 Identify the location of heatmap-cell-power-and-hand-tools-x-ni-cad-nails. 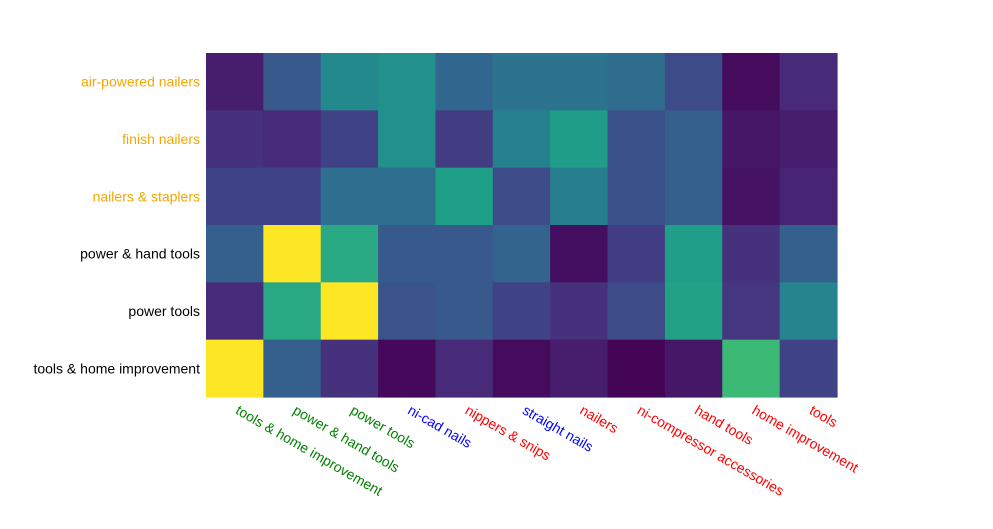
(407, 254).